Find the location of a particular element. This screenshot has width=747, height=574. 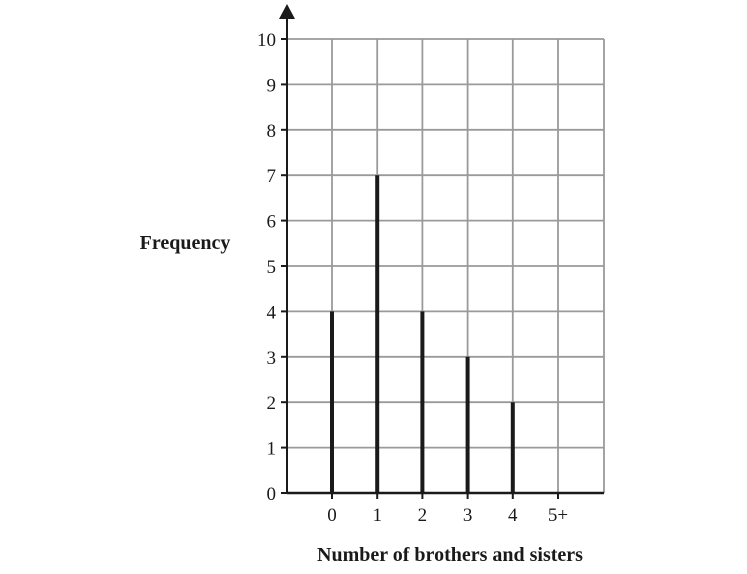

y-axis-ticks: 0 1 2 3 4 5 6 7 8 9 10 is located at coordinates (272, 267).